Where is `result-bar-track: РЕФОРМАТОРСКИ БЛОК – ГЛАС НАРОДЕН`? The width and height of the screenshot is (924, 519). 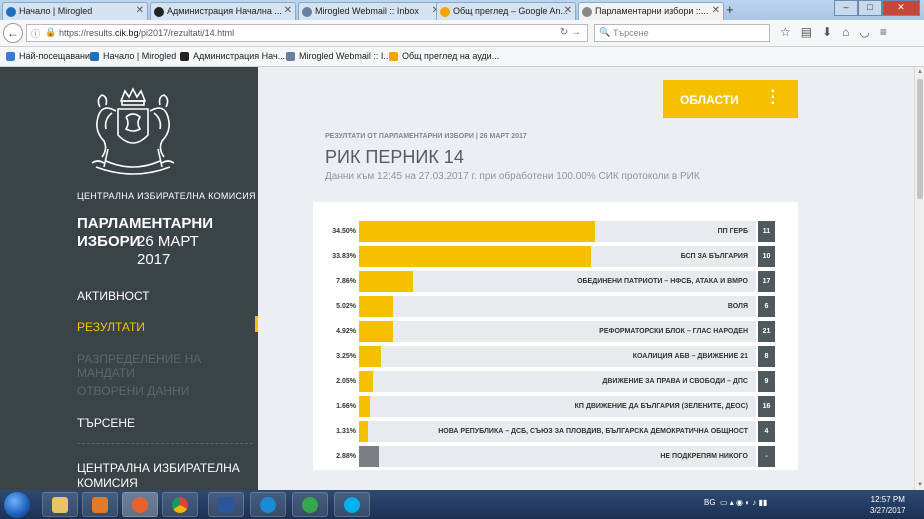
result-bar-track: РЕФОРМАТОРСКИ БЛОК – ГЛАС НАРОДЕН is located at coordinates (557, 331).